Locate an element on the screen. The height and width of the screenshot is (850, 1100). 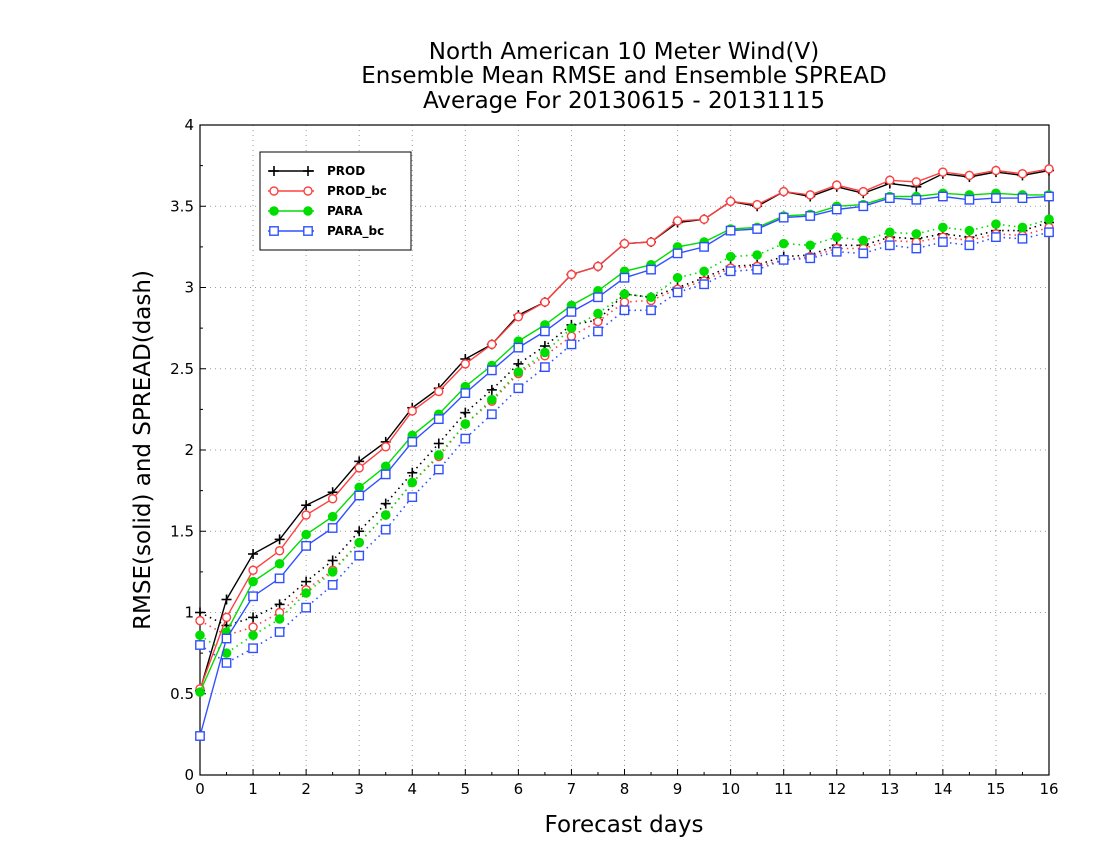
x-tick-label: 0 is located at coordinates (200, 789).